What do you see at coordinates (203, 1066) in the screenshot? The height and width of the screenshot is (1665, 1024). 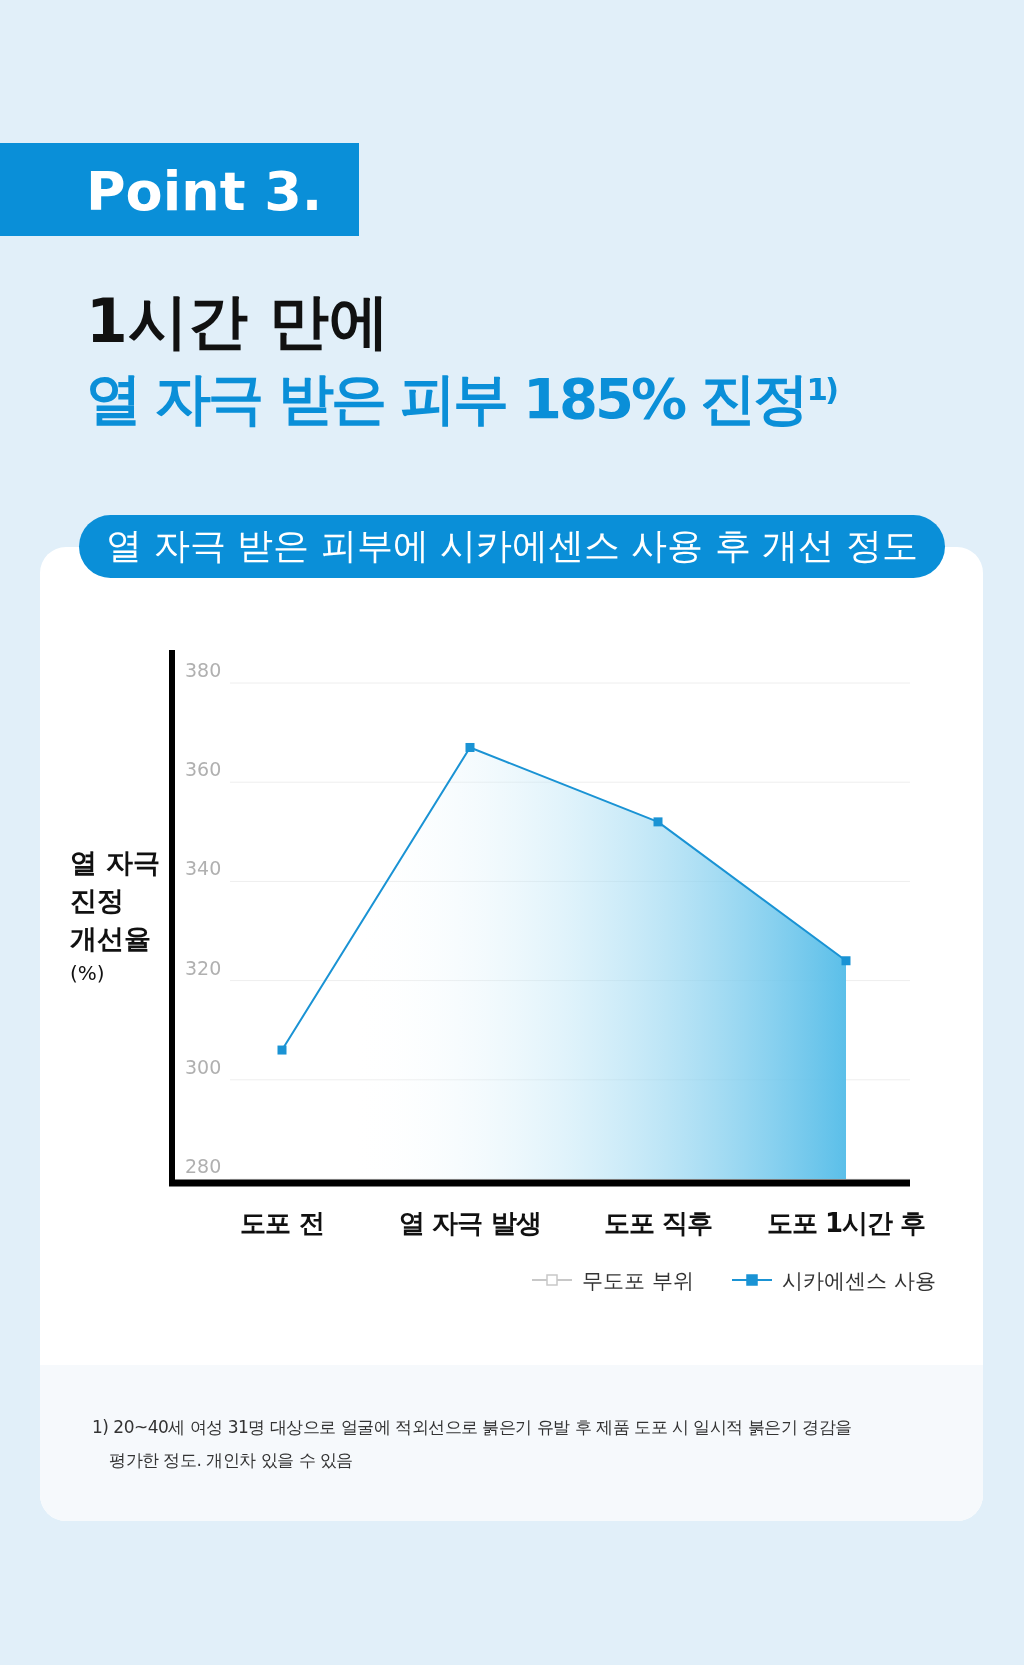 I see `y-tick-label: 300` at bounding box center [203, 1066].